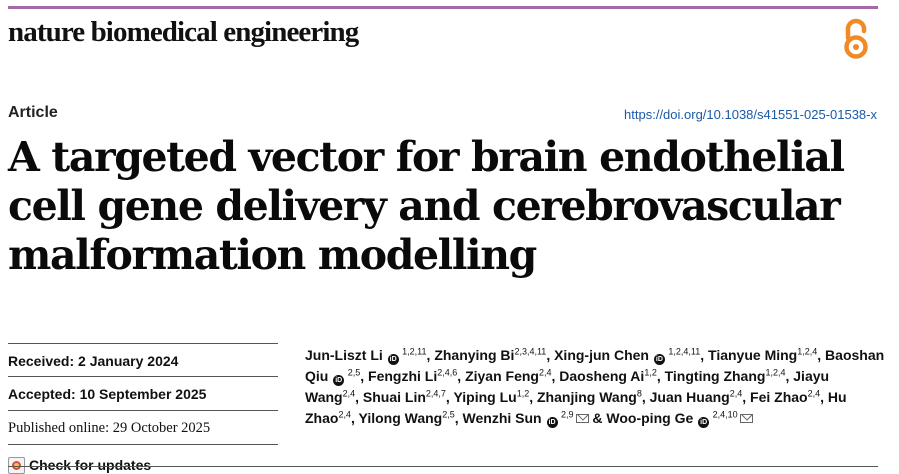  Describe the element at coordinates (143, 428) in the screenshot. I see `published-date: Published online: 29 October 2025` at that location.